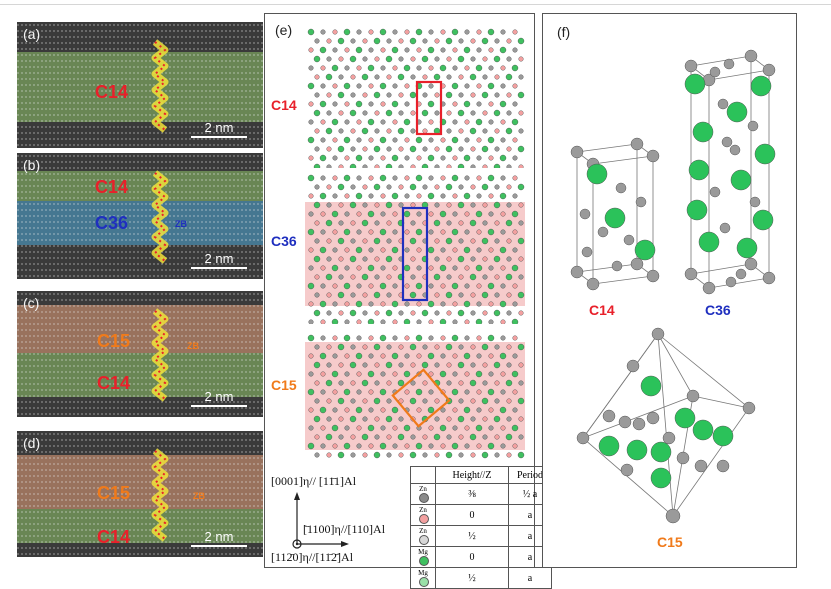 The height and width of the screenshot is (589, 831). Describe the element at coordinates (718, 310) in the screenshot. I see `f-label-c36: C36` at that location.